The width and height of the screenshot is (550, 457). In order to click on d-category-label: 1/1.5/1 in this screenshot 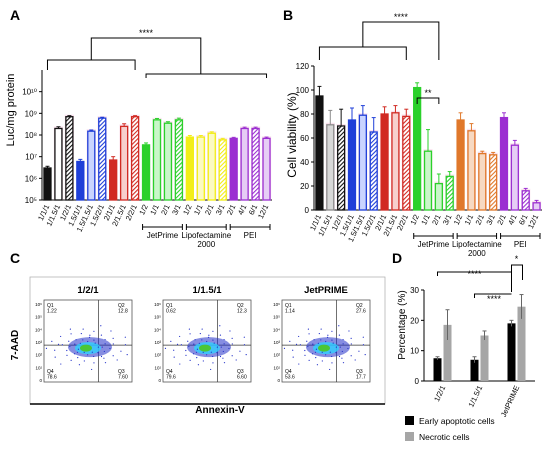, I will do `click(475, 396)`.